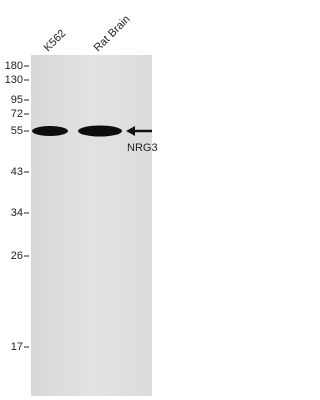  Describe the element at coordinates (17, 347) in the screenshot. I see `marker-label: 17` at that location.